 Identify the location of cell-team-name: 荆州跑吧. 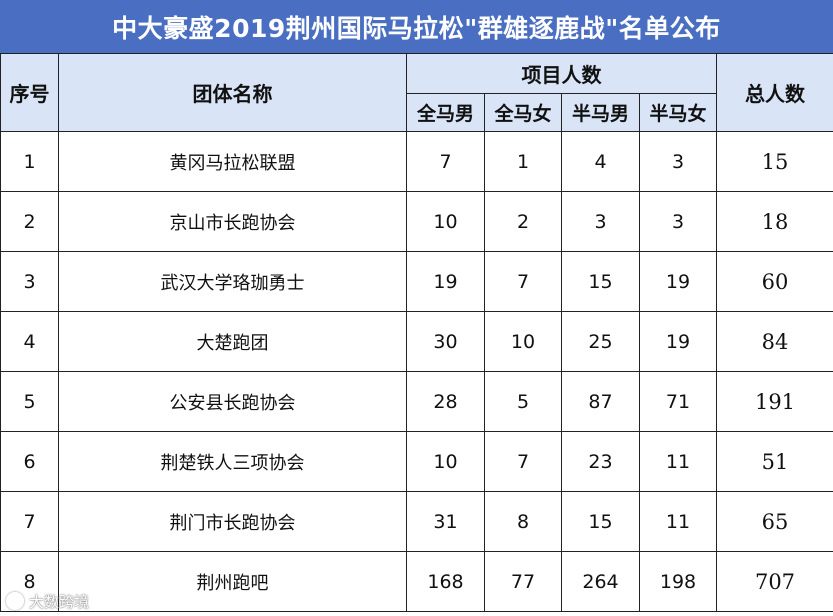
(232, 581).